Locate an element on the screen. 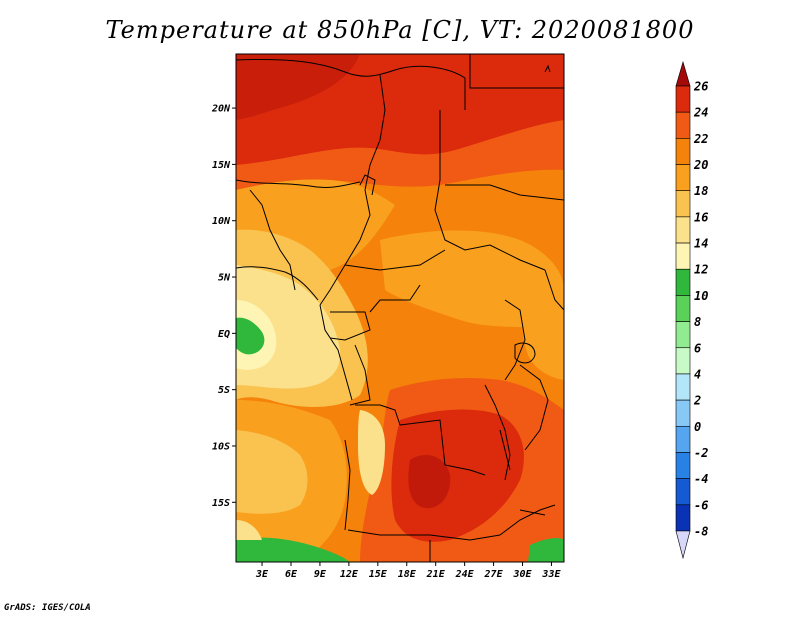 This screenshot has height=618, width=800. lake-victoria is located at coordinates (525, 353).